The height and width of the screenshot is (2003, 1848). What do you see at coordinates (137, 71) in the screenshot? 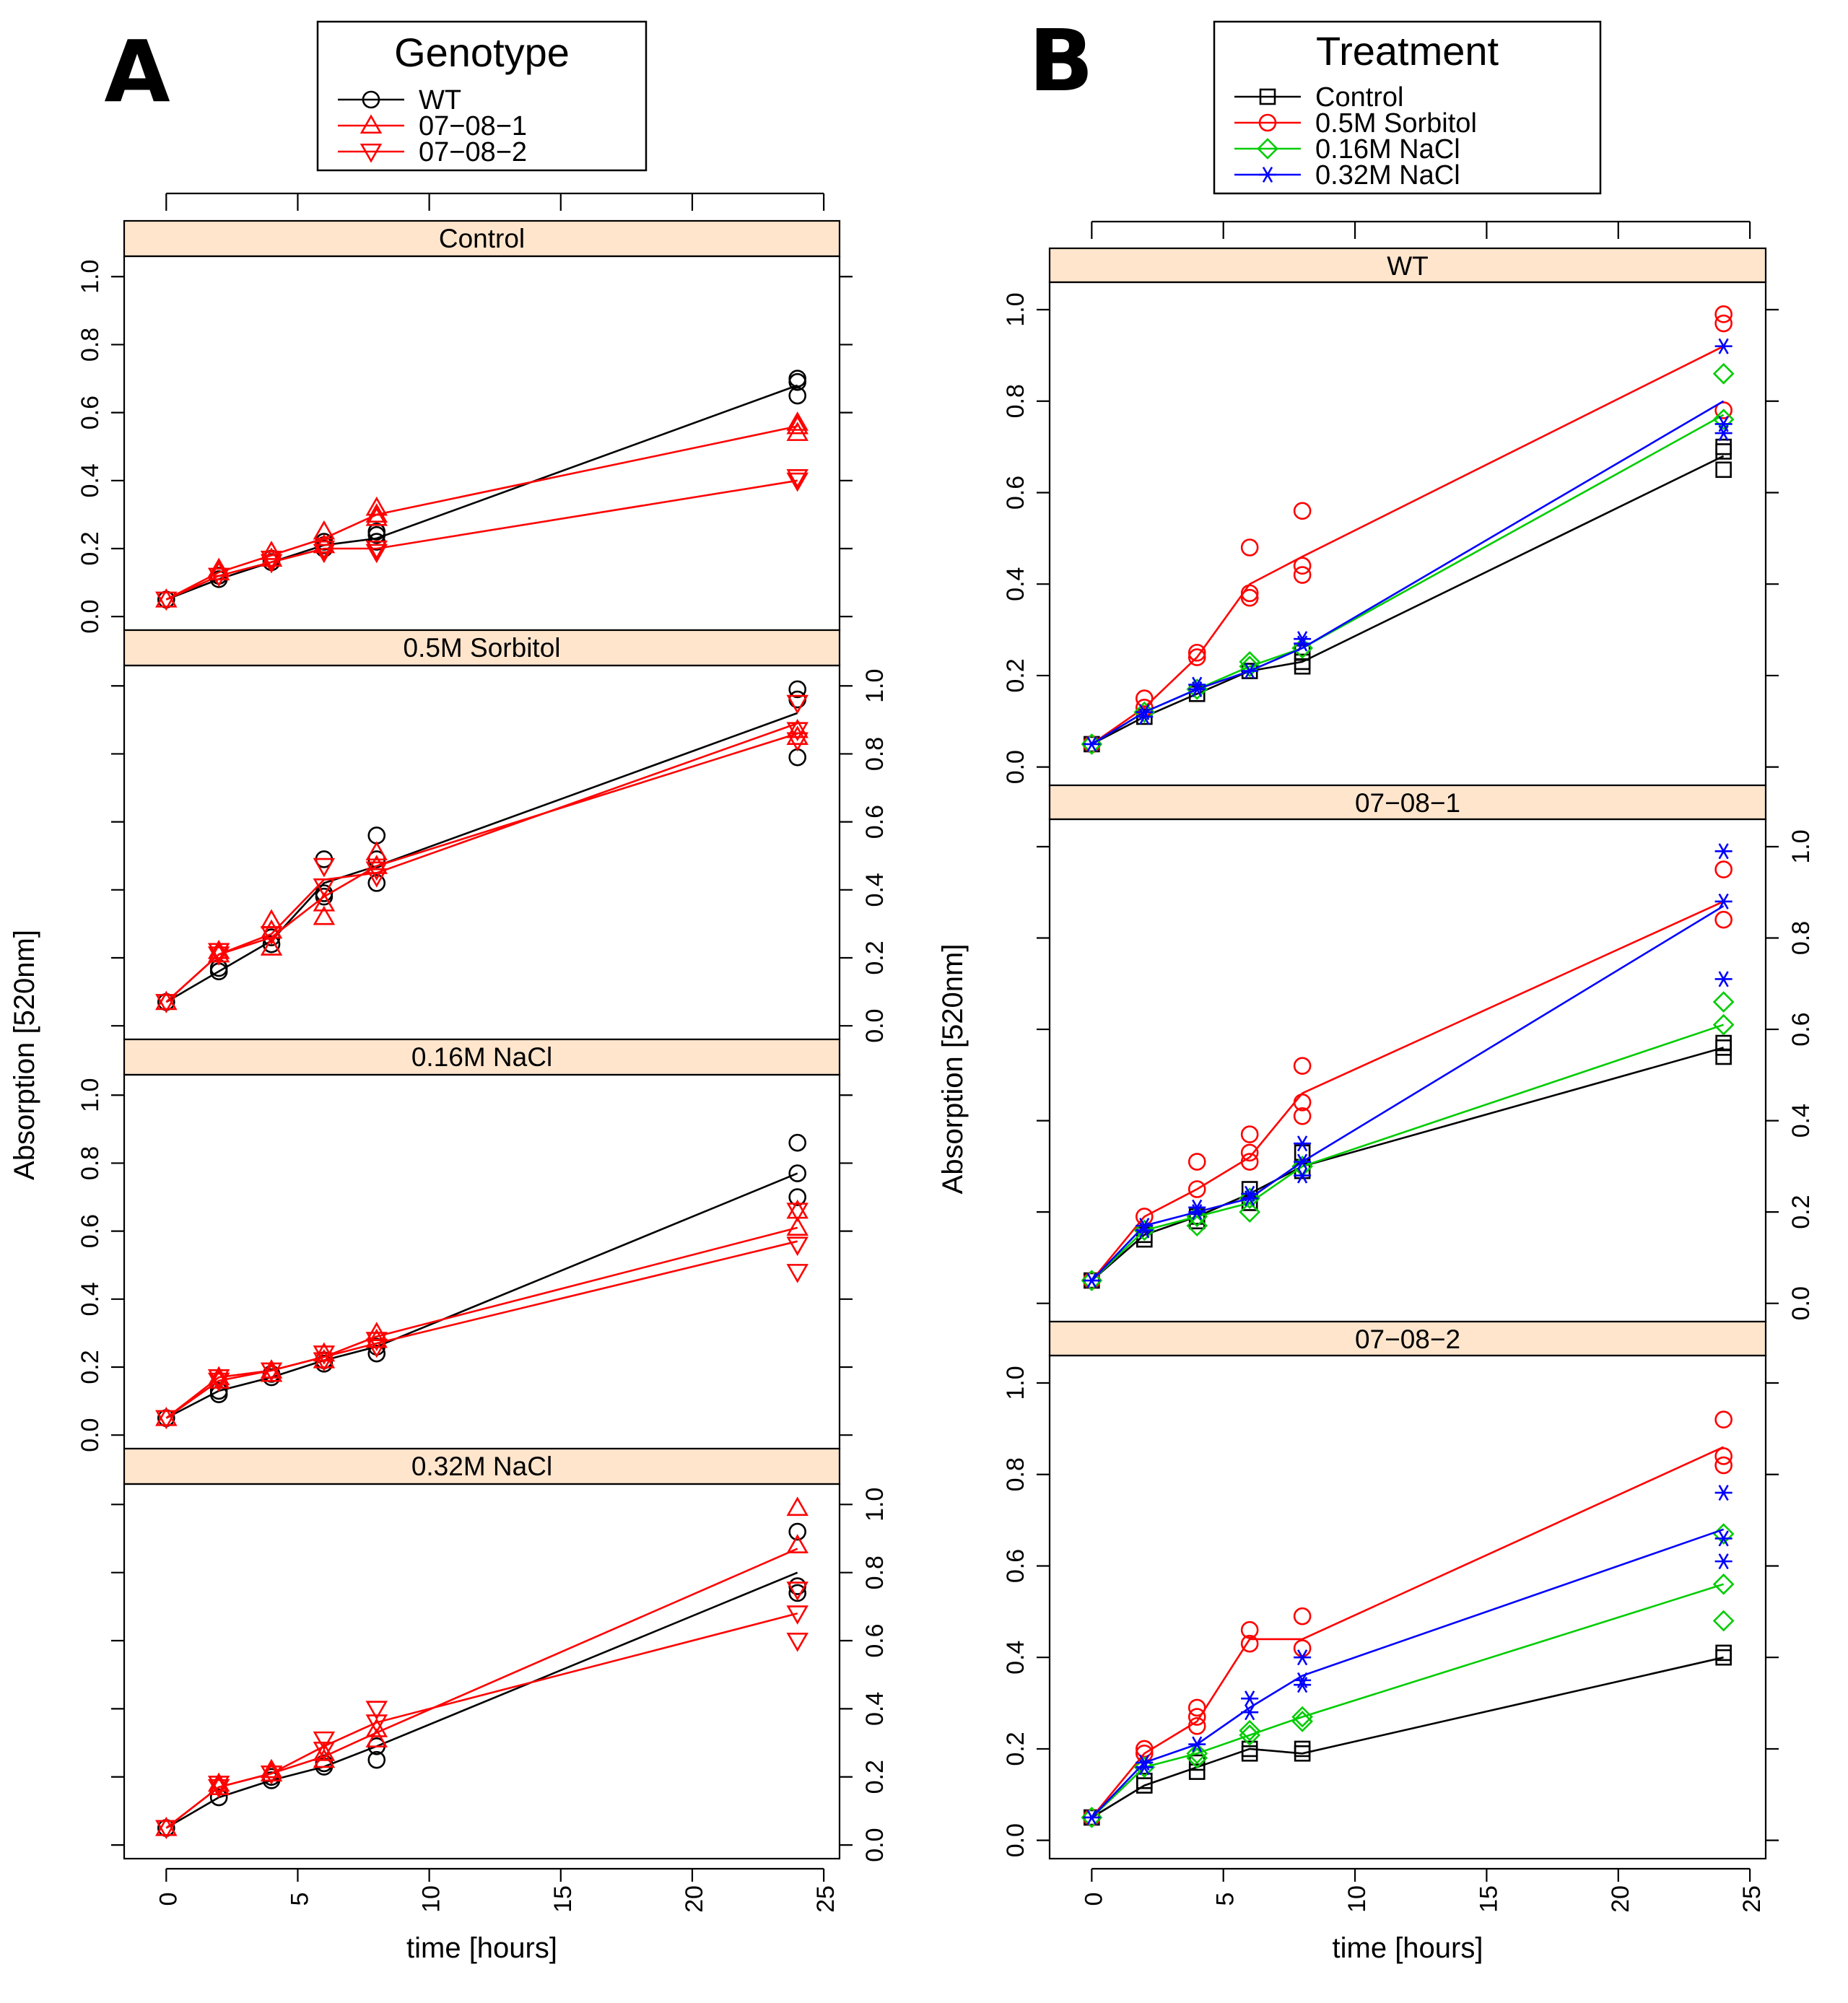
I see `panel-letter: A` at bounding box center [137, 71].